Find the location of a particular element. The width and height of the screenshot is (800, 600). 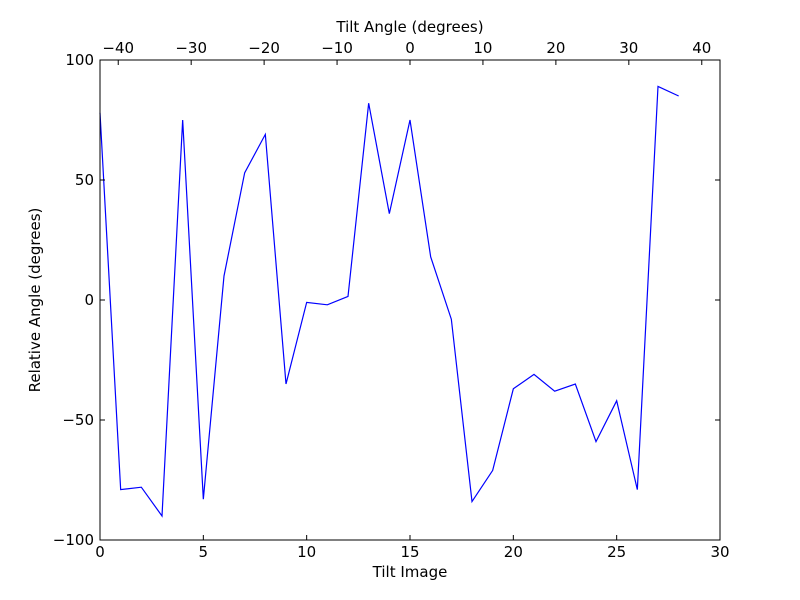

x-tick-label: 30 is located at coordinates (719, 552).